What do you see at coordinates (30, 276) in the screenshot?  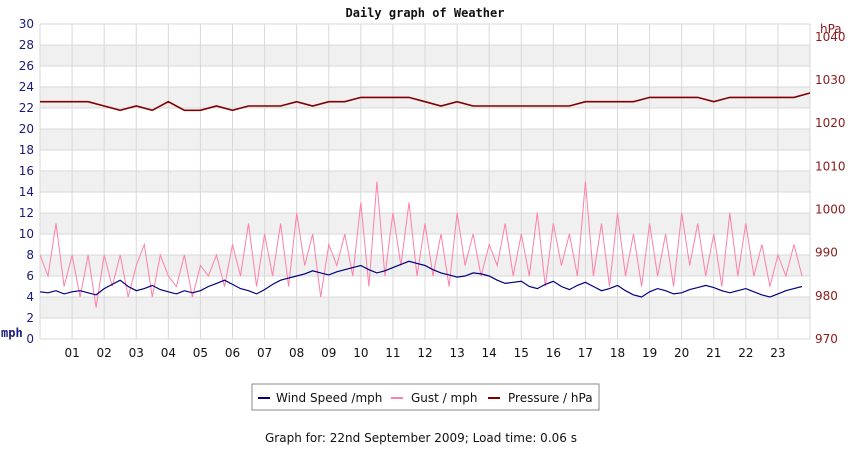 I see `left-tick-label: 6` at bounding box center [30, 276].